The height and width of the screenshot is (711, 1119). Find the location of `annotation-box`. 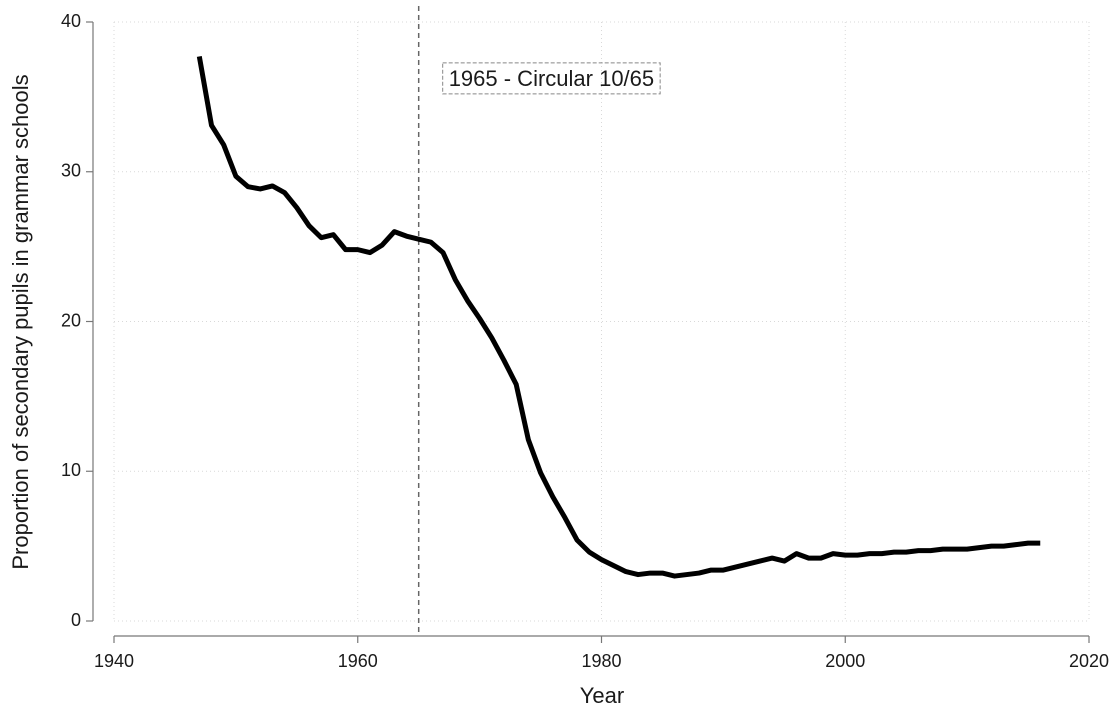

annotation-box is located at coordinates (551, 78).